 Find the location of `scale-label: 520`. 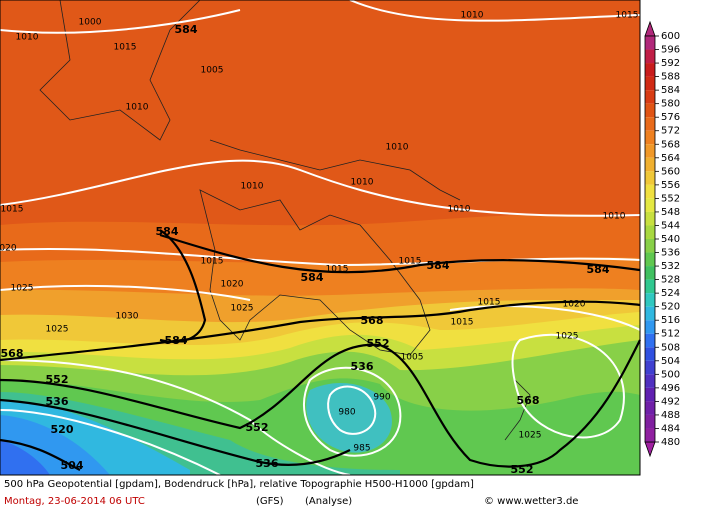

scale-label: 520 is located at coordinates (670, 307).